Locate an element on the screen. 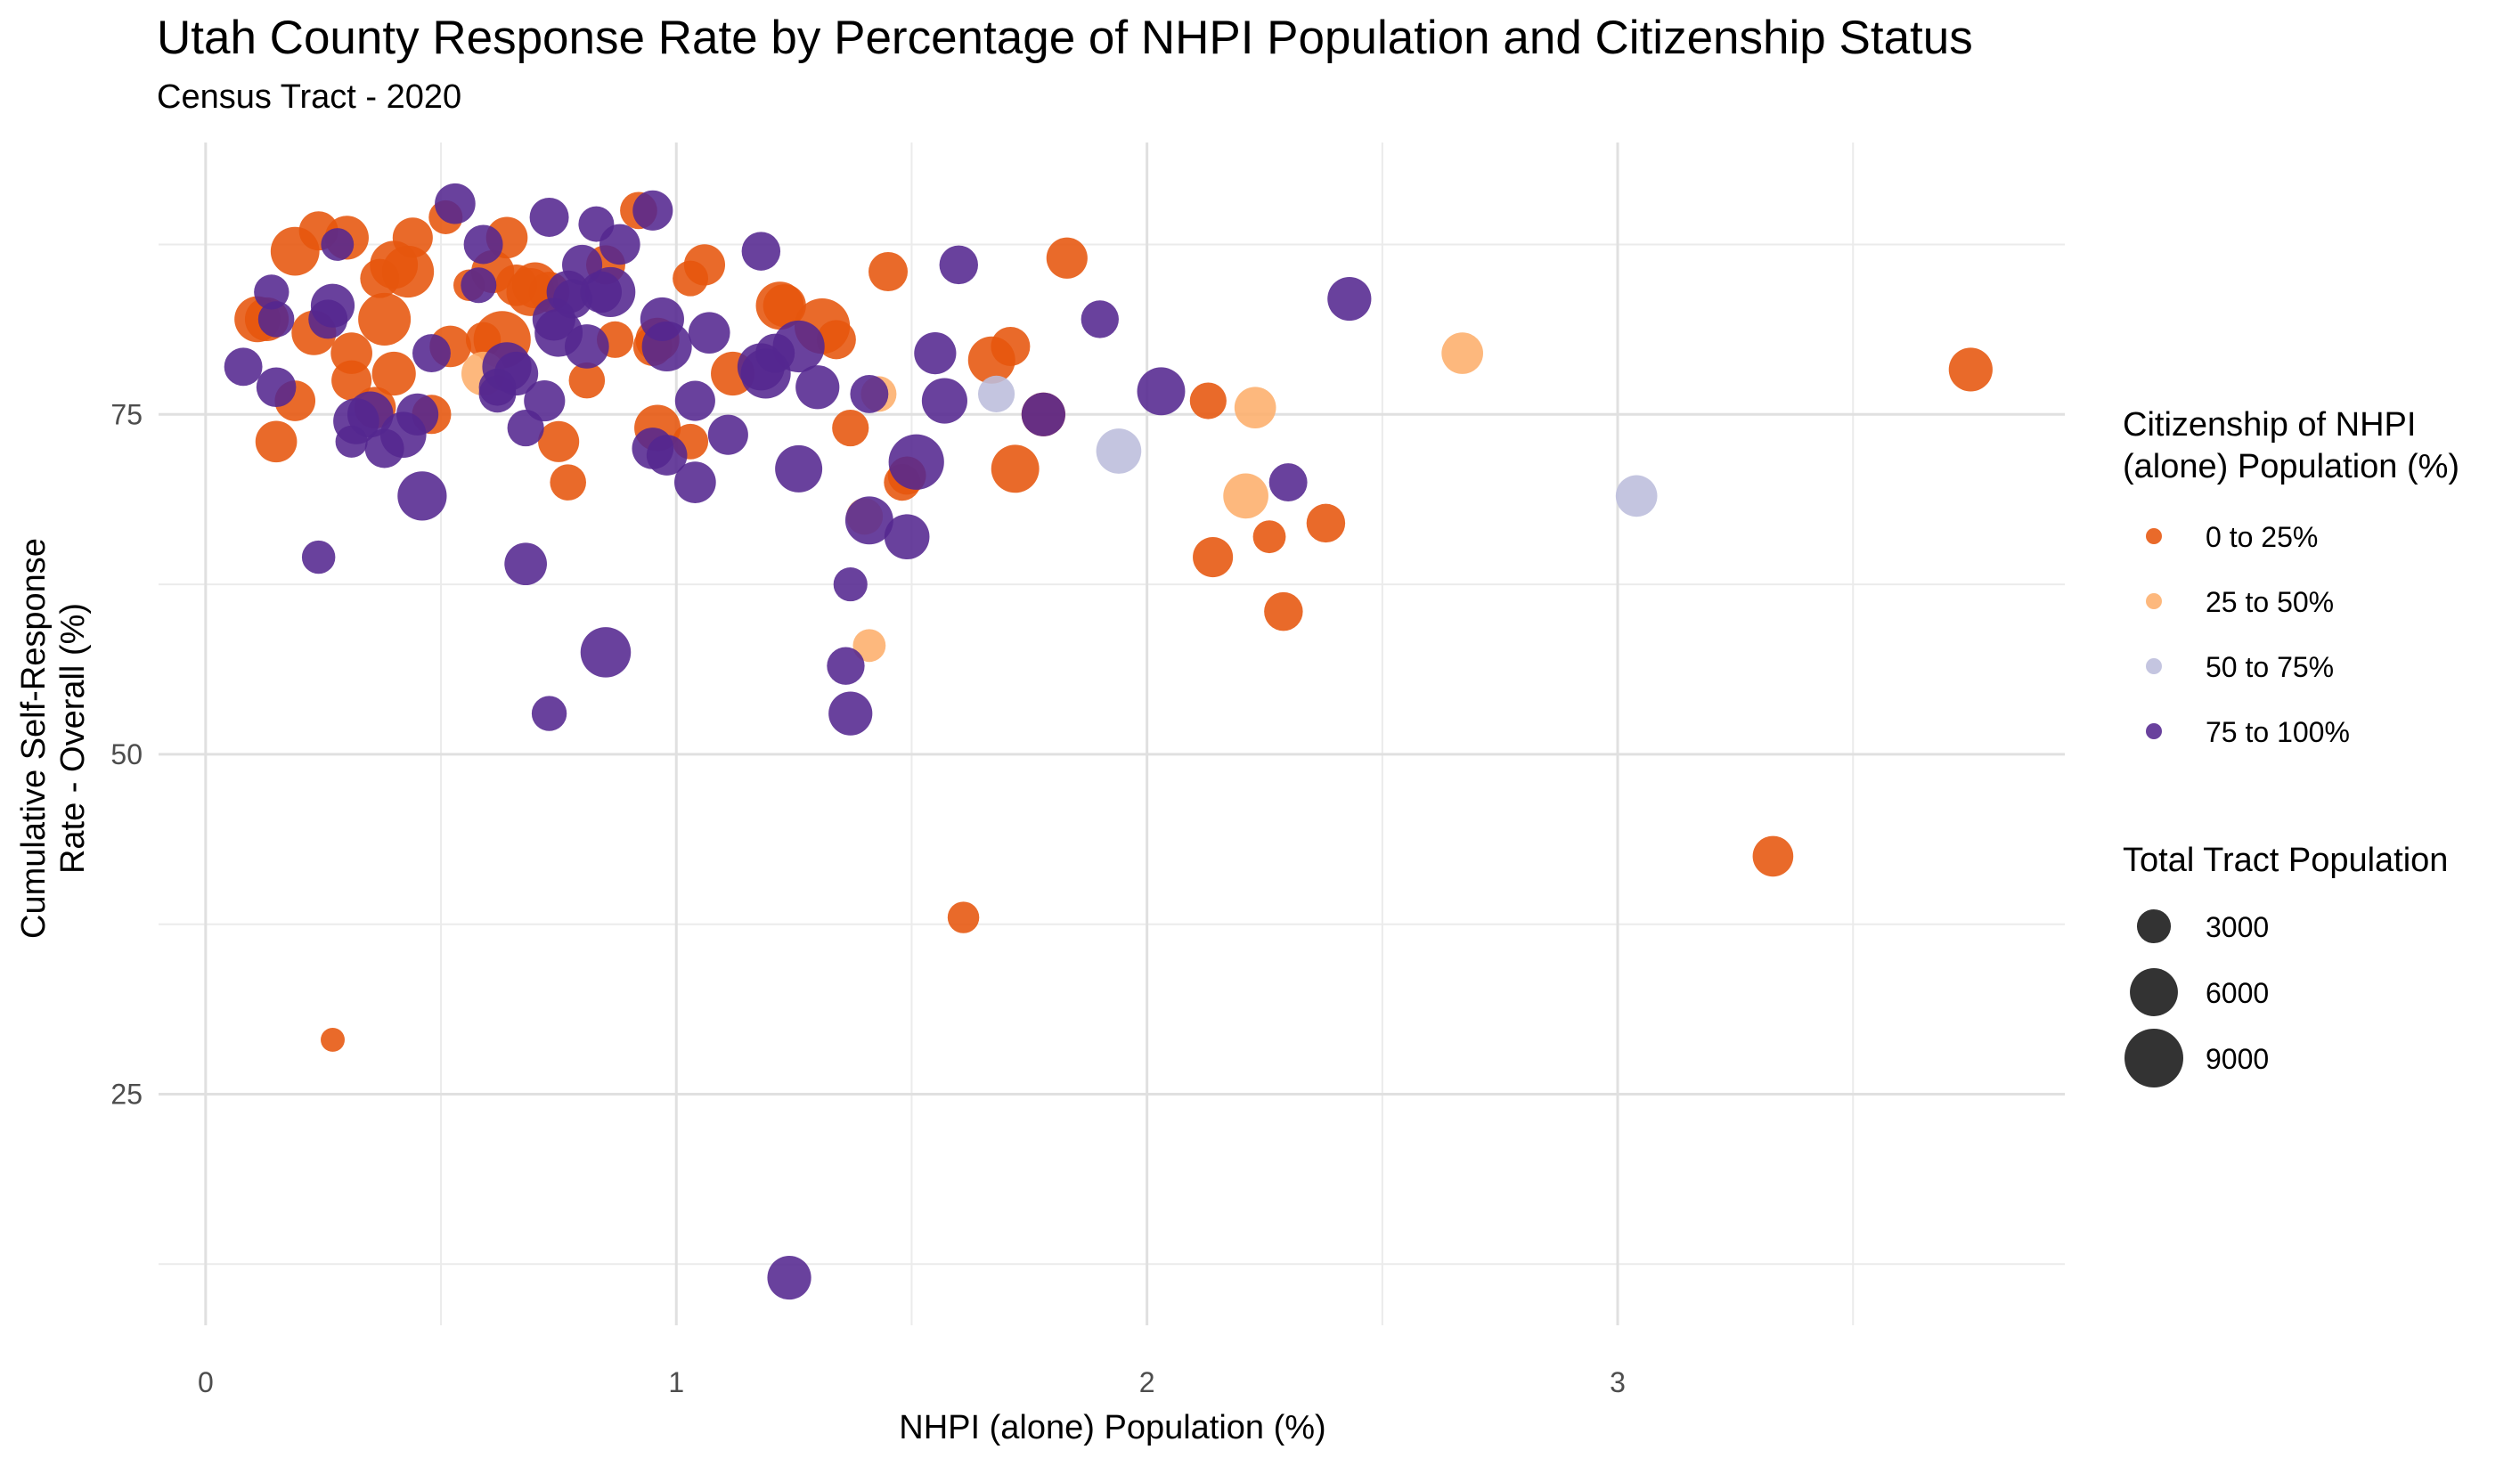 Image resolution: width=2520 pixels, height=1458 pixels. size-legend-label: 3000 is located at coordinates (2238, 927).